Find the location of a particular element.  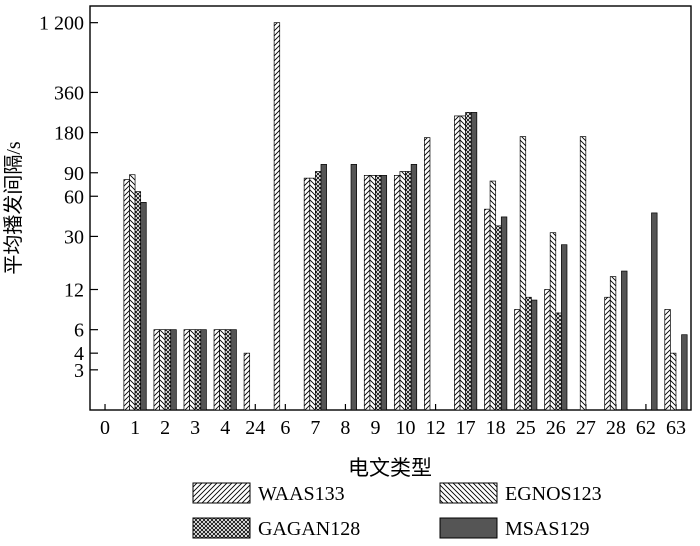

x-tick-label: 26 is located at coordinates (556, 428).